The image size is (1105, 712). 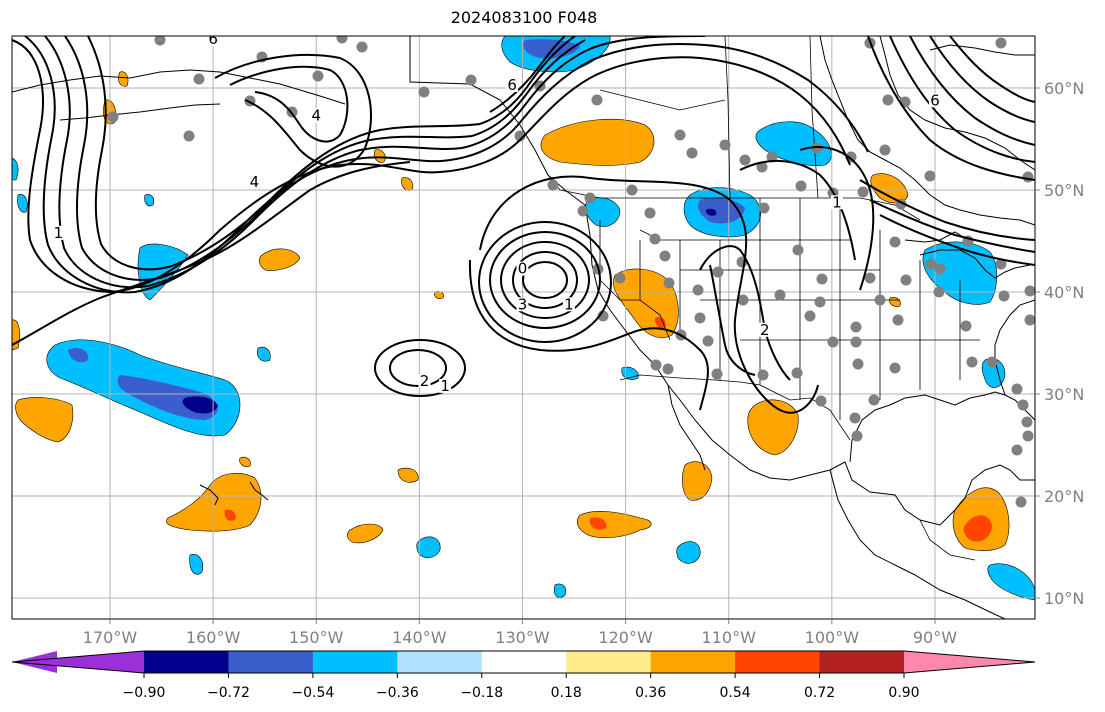 What do you see at coordinates (144, 693) in the screenshot?
I see `colorbar-tick-label: −0.90` at bounding box center [144, 693].